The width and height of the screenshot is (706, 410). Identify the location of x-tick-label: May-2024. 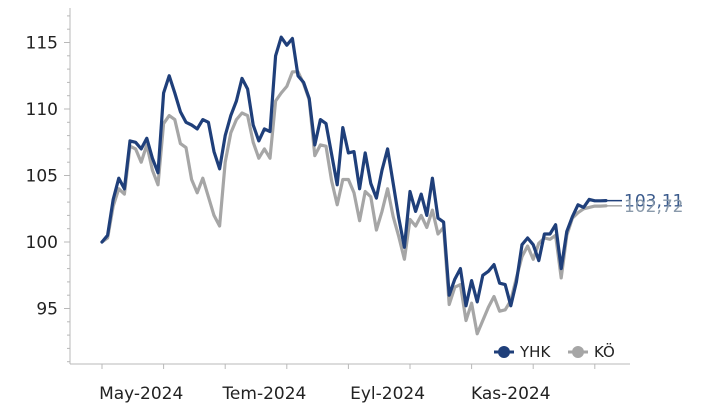
(141, 394).